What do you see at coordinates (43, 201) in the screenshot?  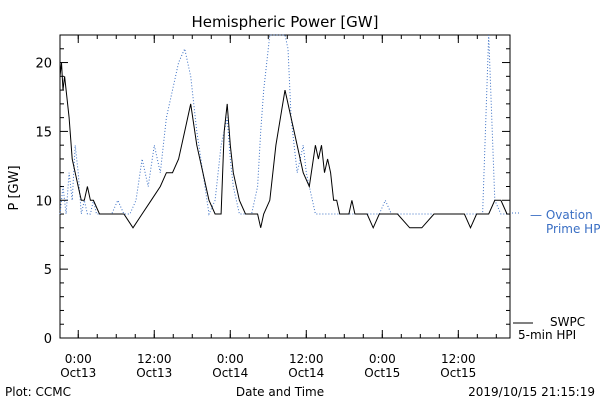 I see `y-tick-label: 10` at bounding box center [43, 201].